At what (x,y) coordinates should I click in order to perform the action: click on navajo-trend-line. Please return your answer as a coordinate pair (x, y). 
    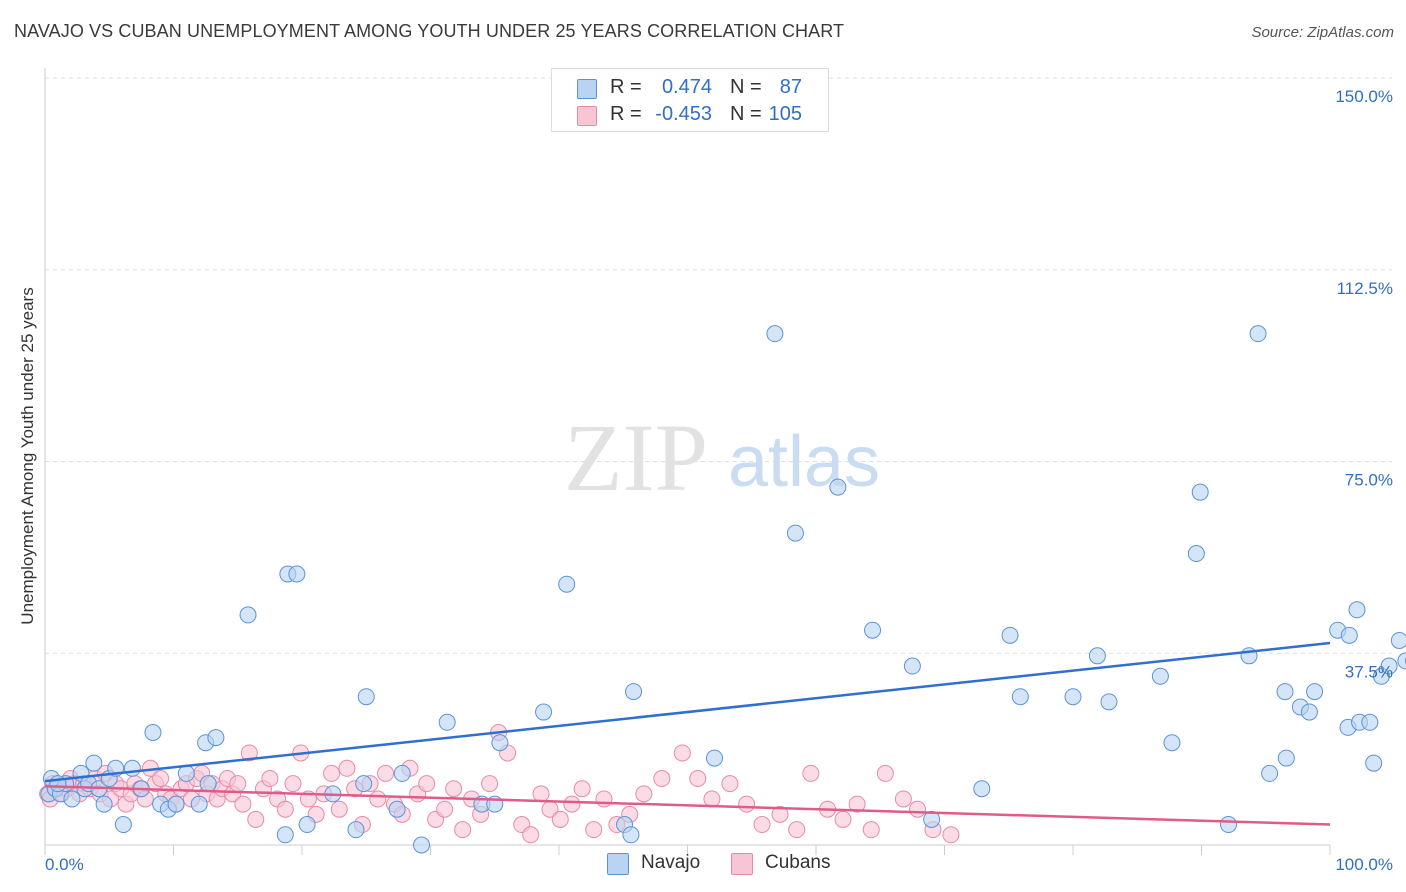
    Looking at the image, I should click on (687, 712).